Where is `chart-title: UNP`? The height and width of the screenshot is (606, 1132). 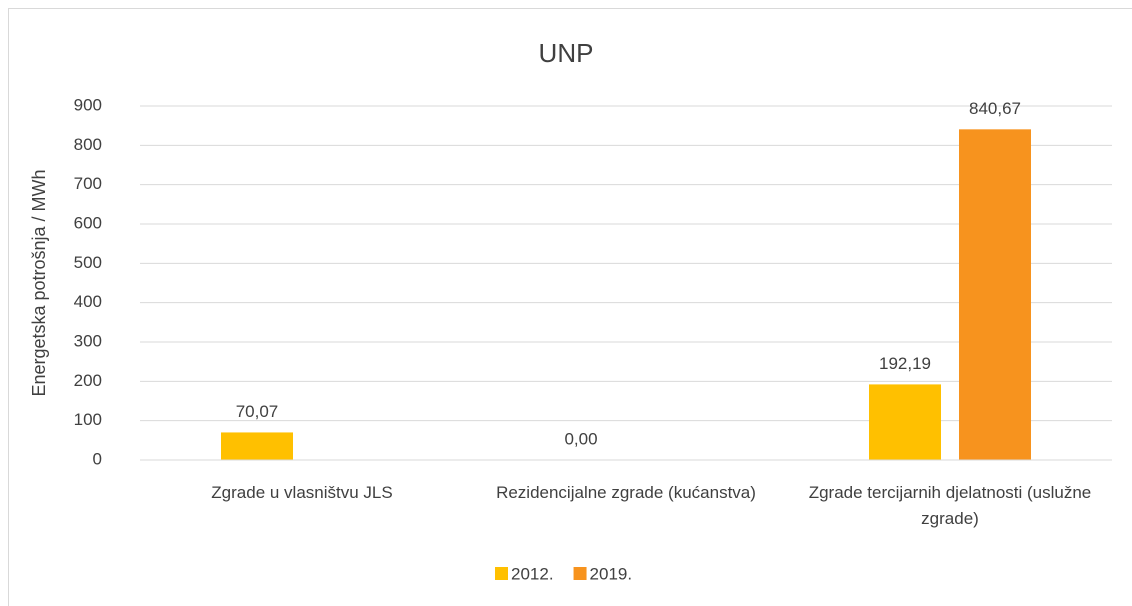 chart-title: UNP is located at coordinates (566, 53).